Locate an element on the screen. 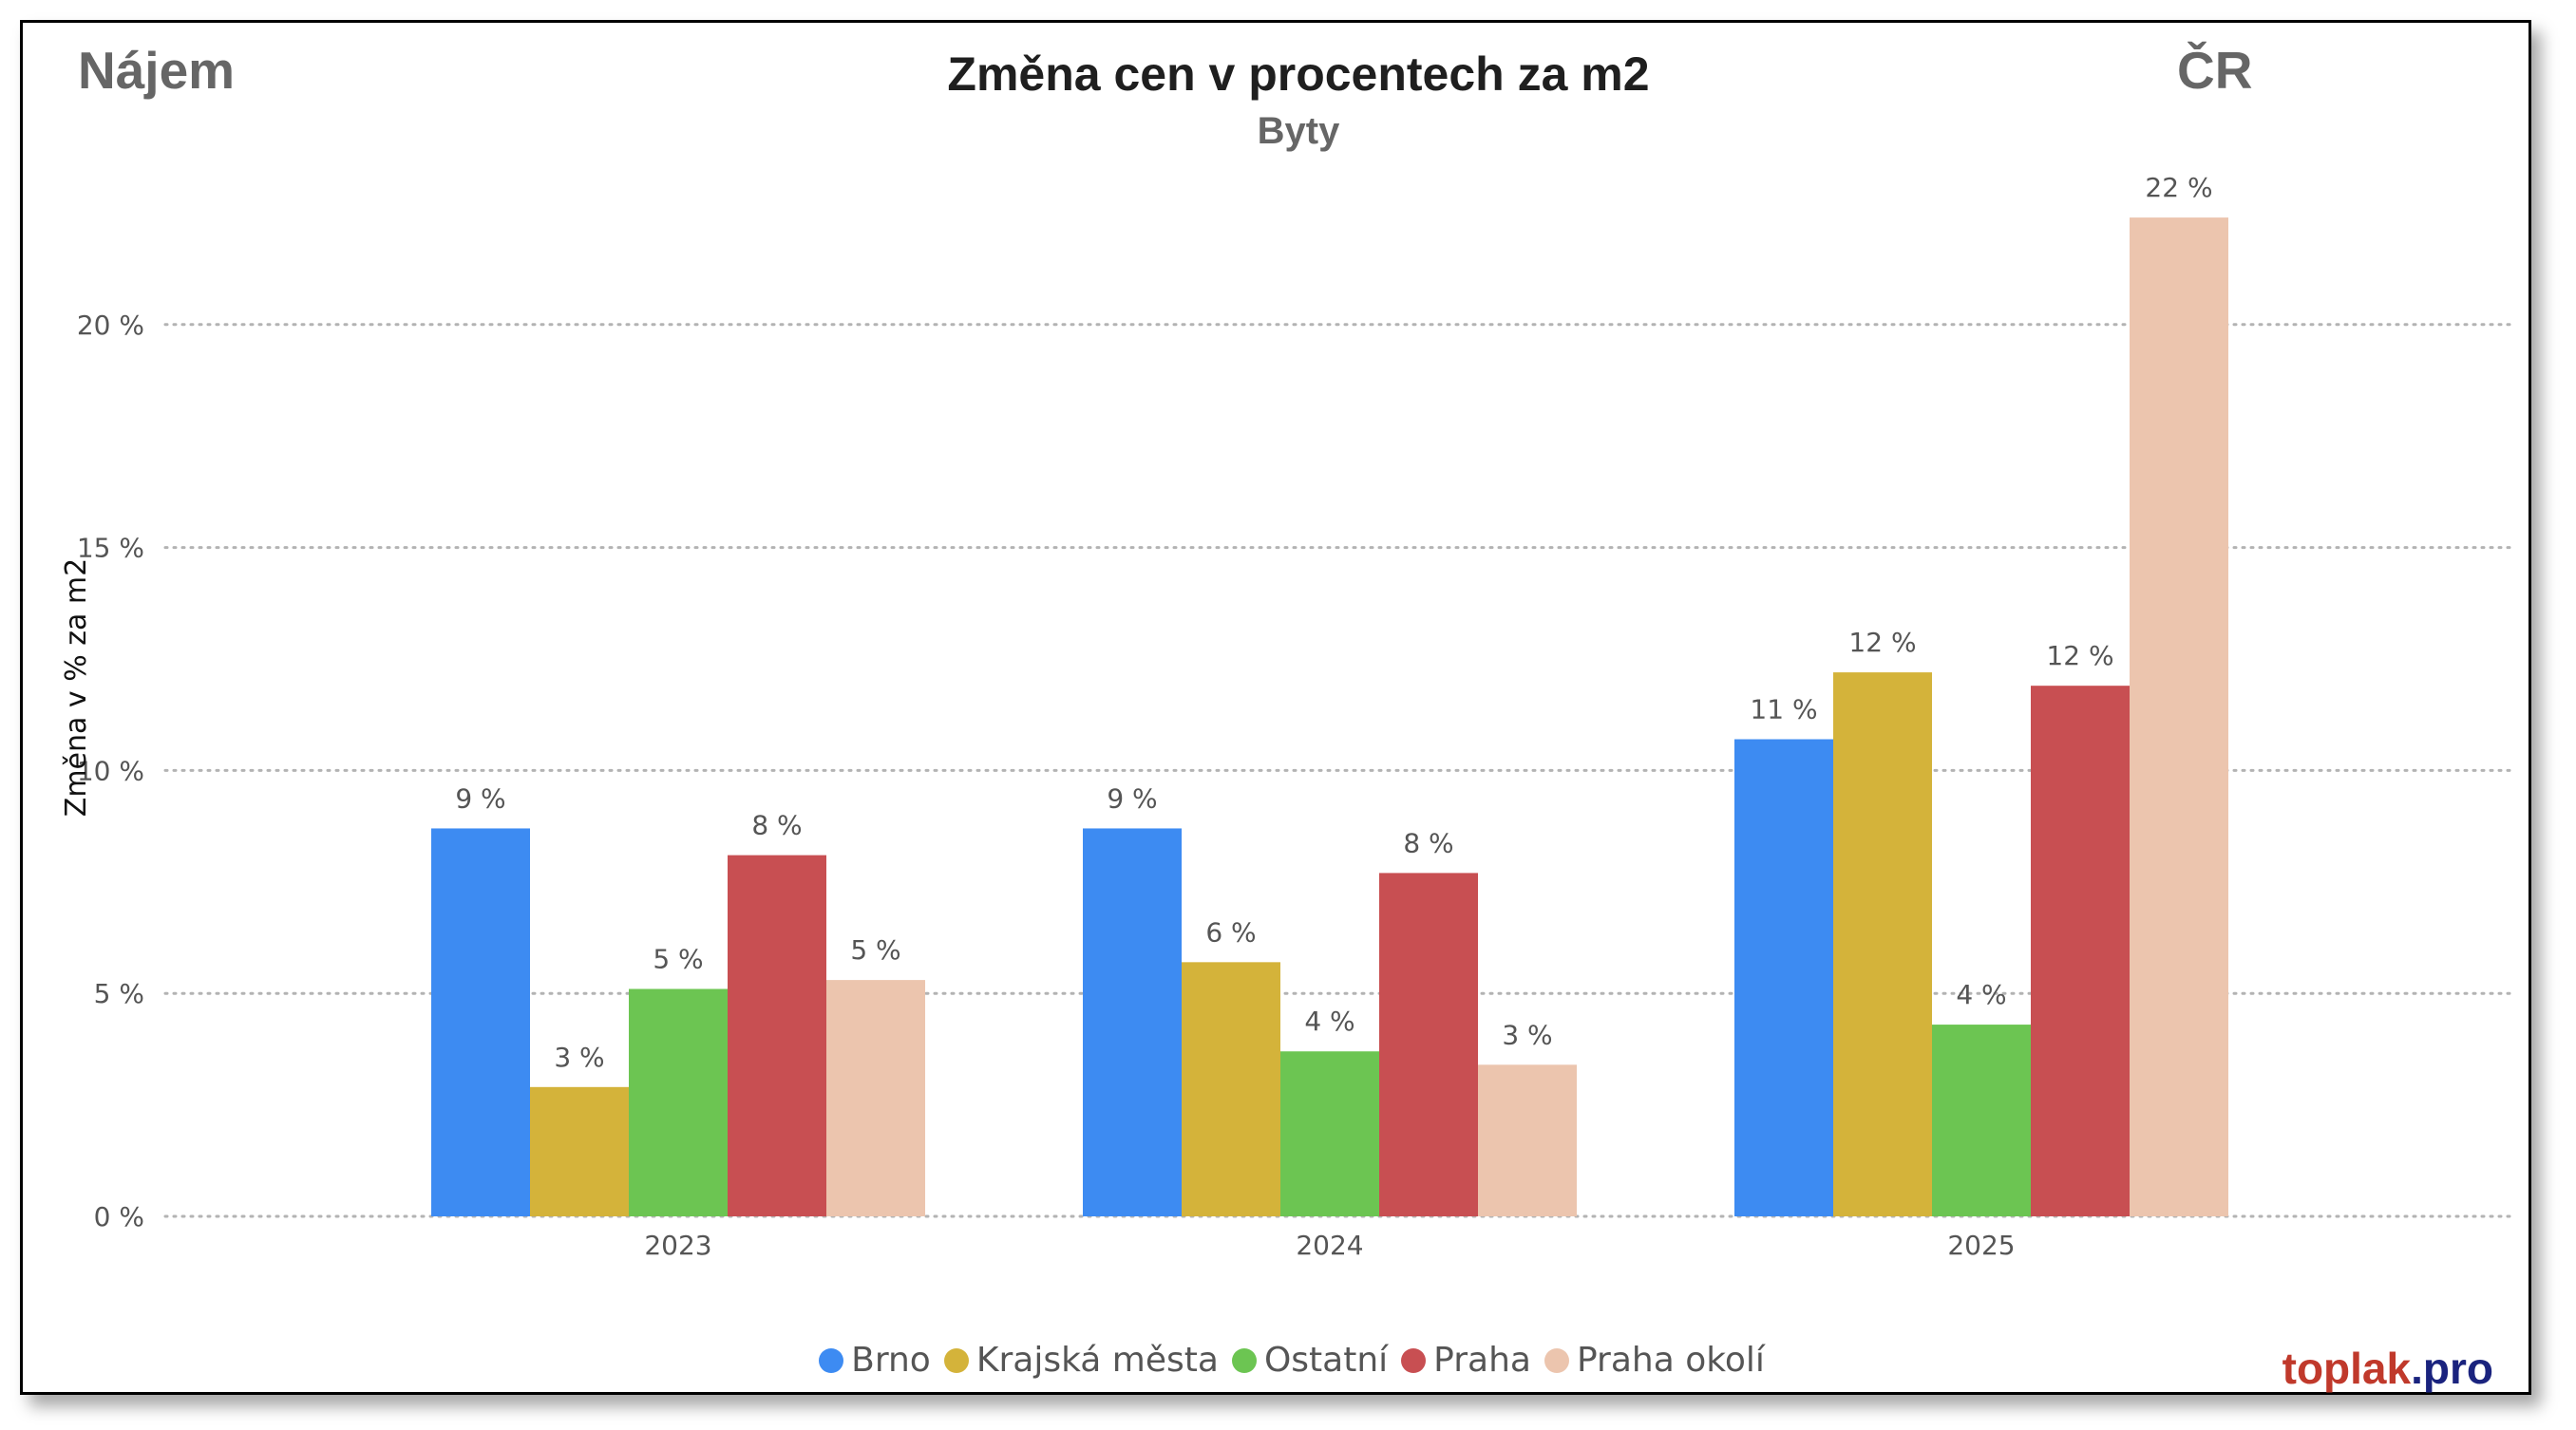 The width and height of the screenshot is (2576, 1430). y-tick-label: 5 % is located at coordinates (119, 993).